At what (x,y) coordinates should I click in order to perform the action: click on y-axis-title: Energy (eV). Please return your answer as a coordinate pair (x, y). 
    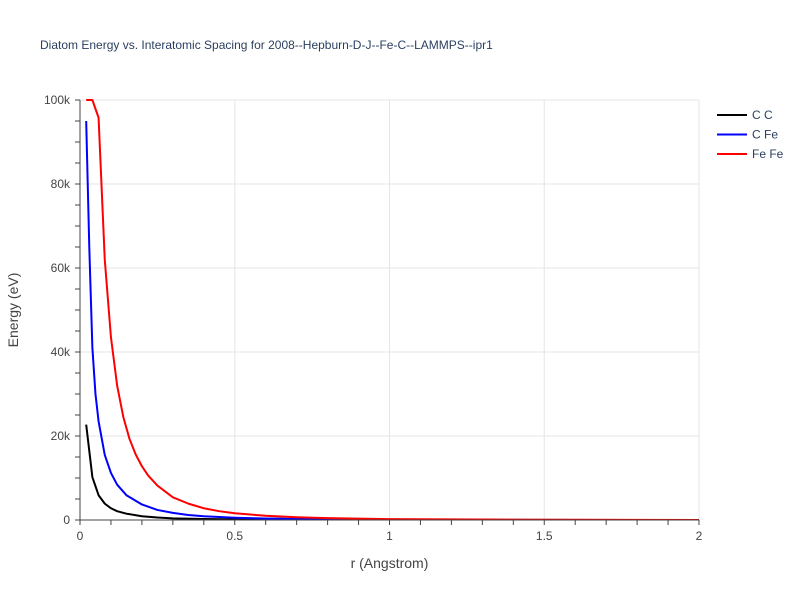
    Looking at the image, I should click on (13, 310).